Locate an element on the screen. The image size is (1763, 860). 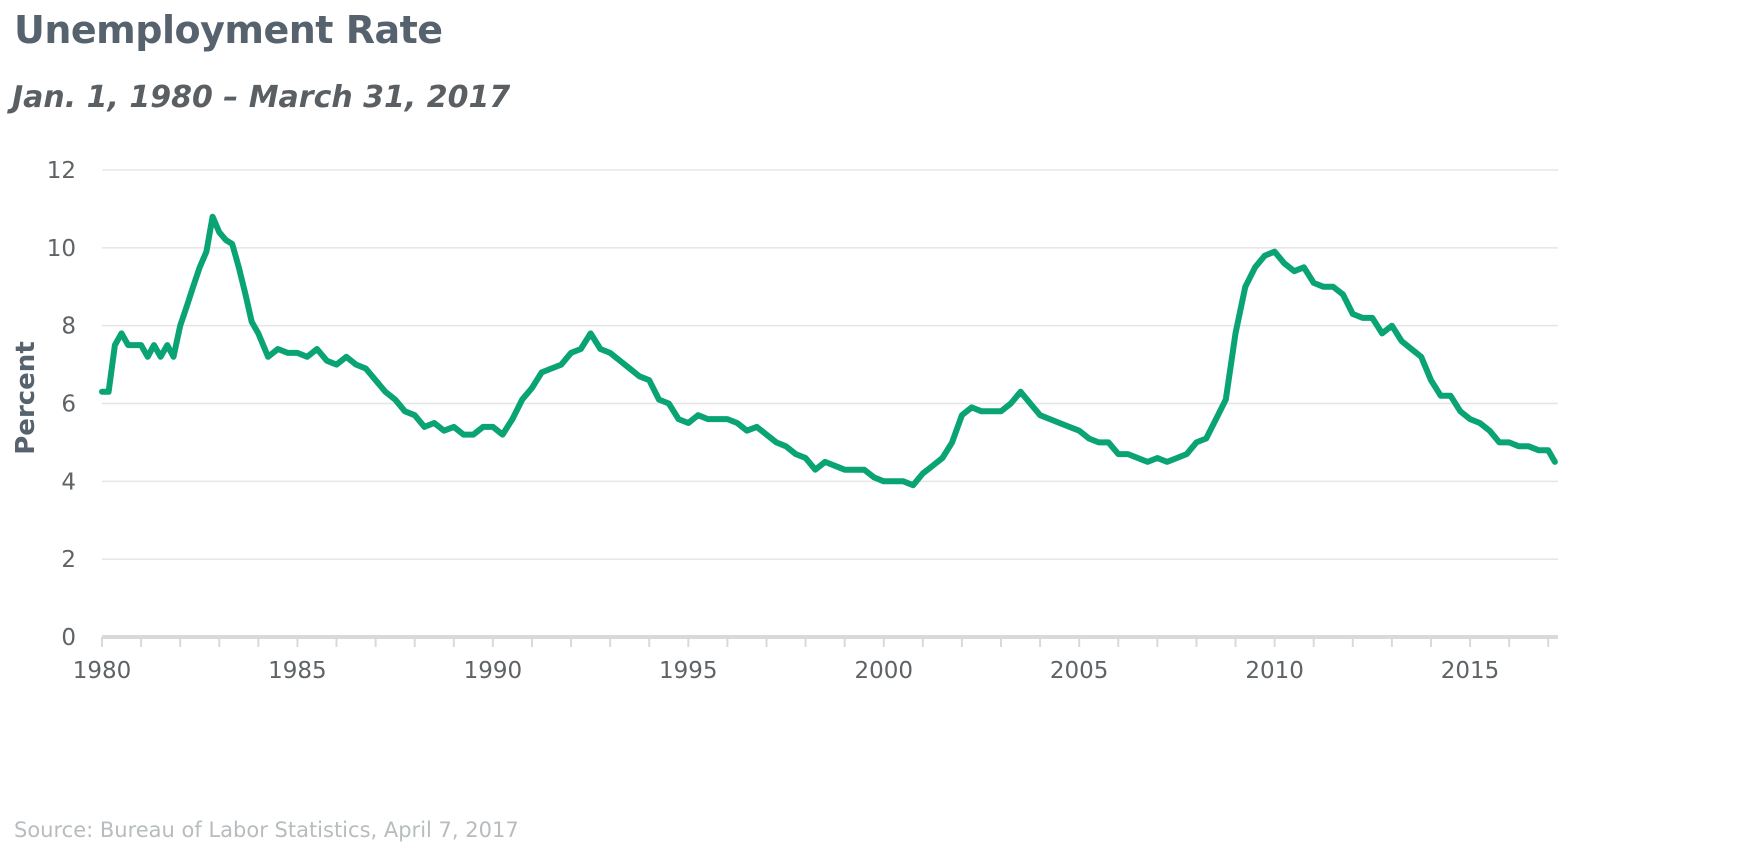
y-tick-labels: 0 2 4 6 8 10 12 is located at coordinates (61, 404).